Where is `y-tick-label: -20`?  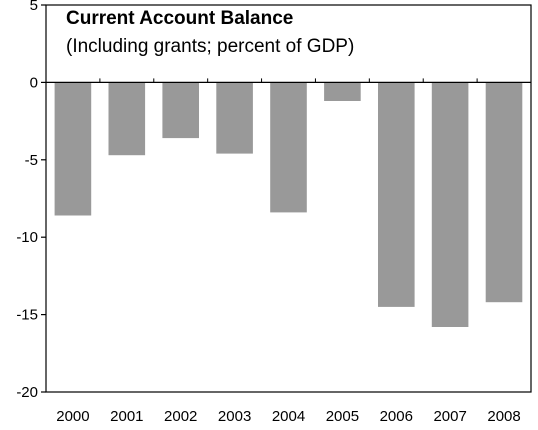 y-tick-label: -20 is located at coordinates (27, 392).